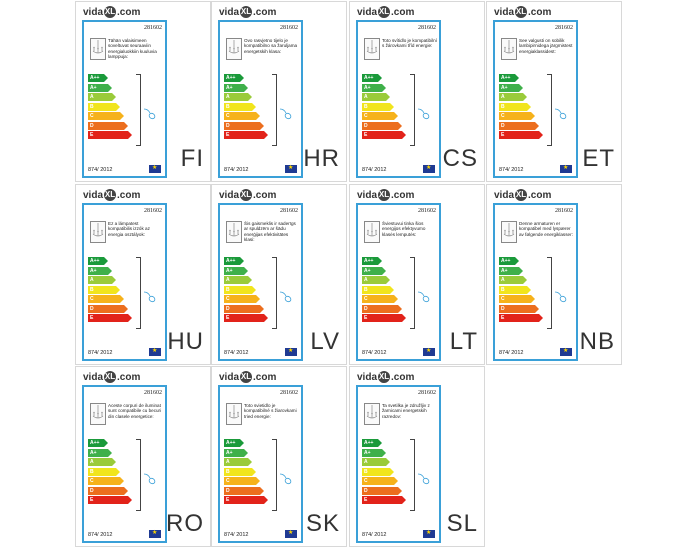  What do you see at coordinates (322, 523) in the screenshot?
I see `language-code: SK` at bounding box center [322, 523].